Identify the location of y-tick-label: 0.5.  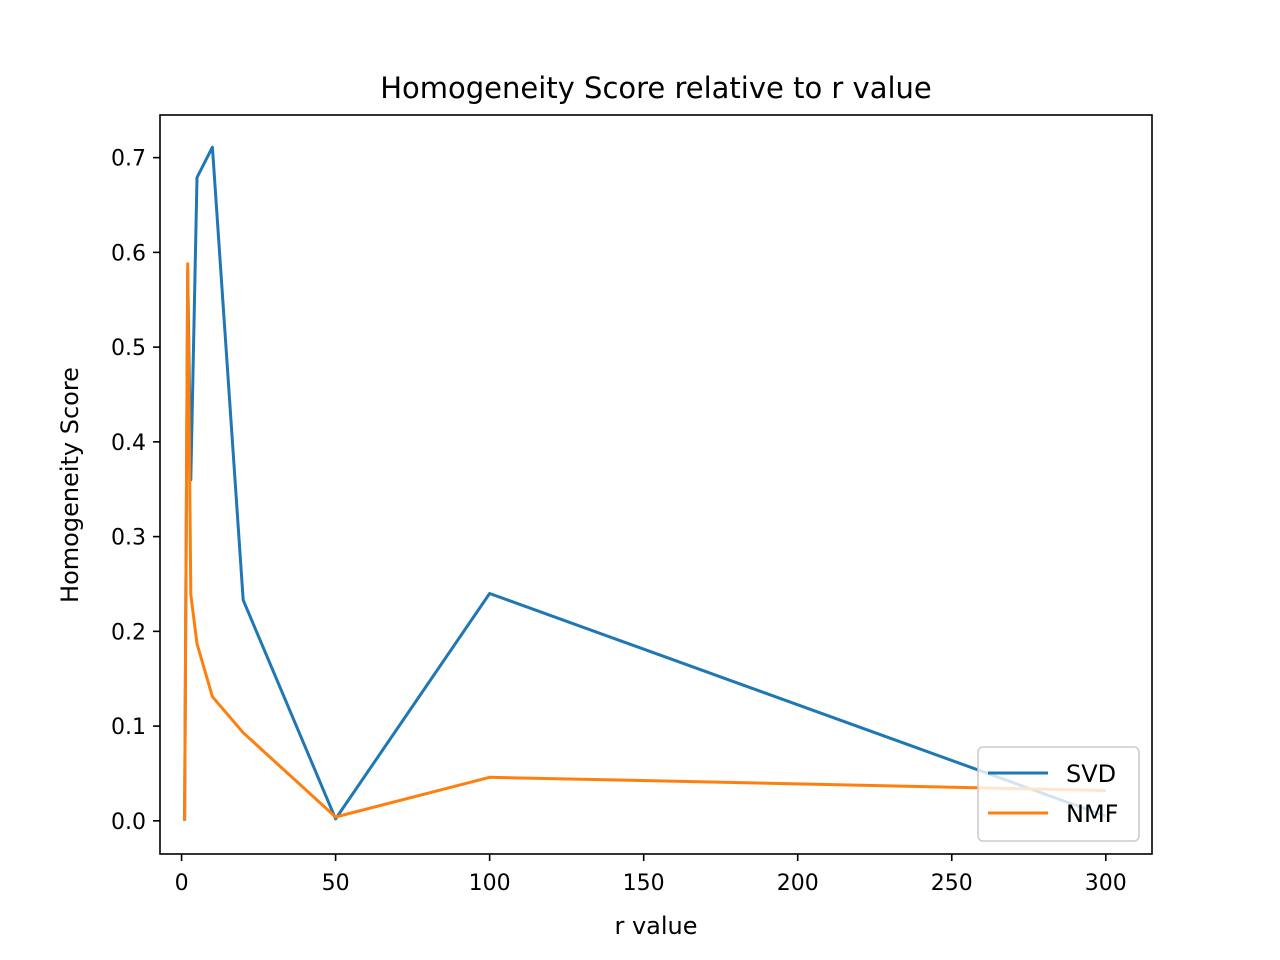
(128, 348).